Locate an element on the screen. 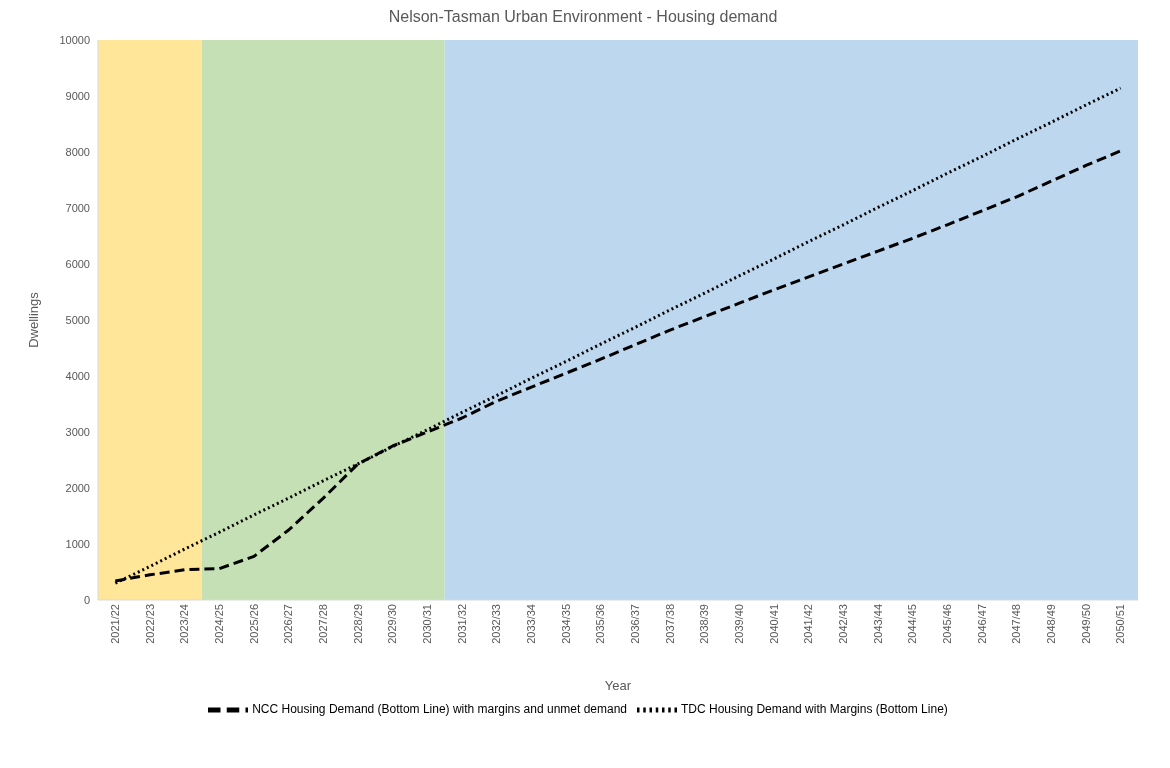 This screenshot has width=1170, height=768. x-tick-label: 2023/24 is located at coordinates (184, 624).